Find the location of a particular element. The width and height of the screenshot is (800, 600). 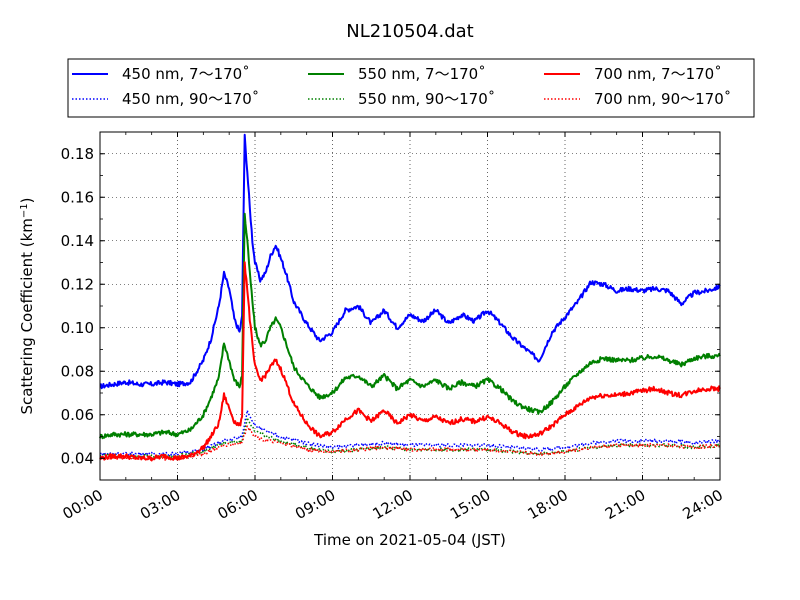

chart-title: NL210504.dat is located at coordinates (409, 31).